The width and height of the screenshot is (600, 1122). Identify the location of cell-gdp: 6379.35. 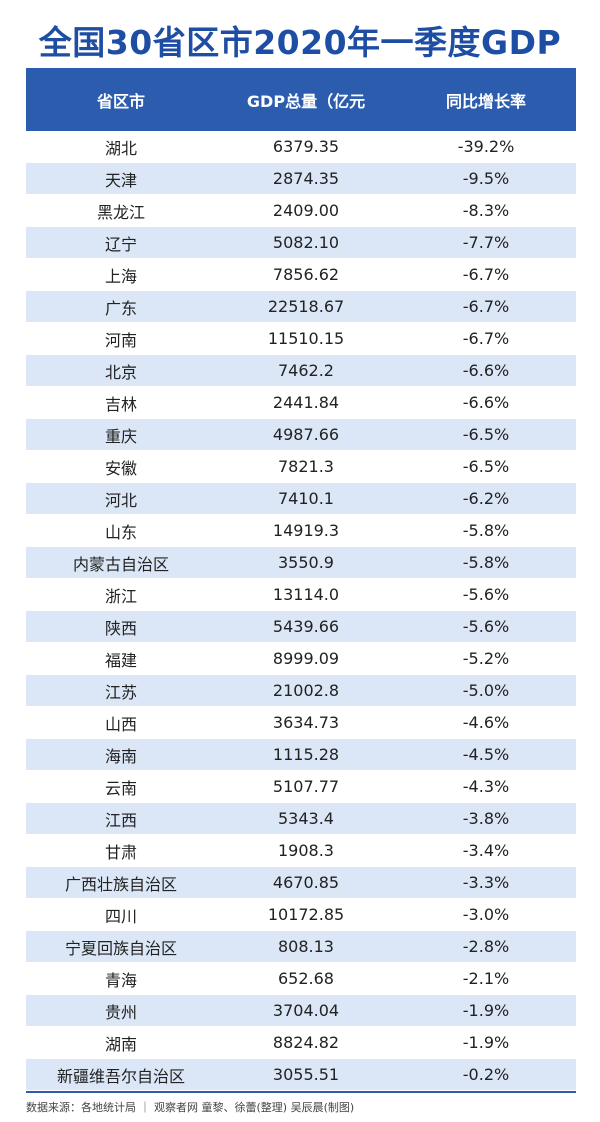
(306, 146).